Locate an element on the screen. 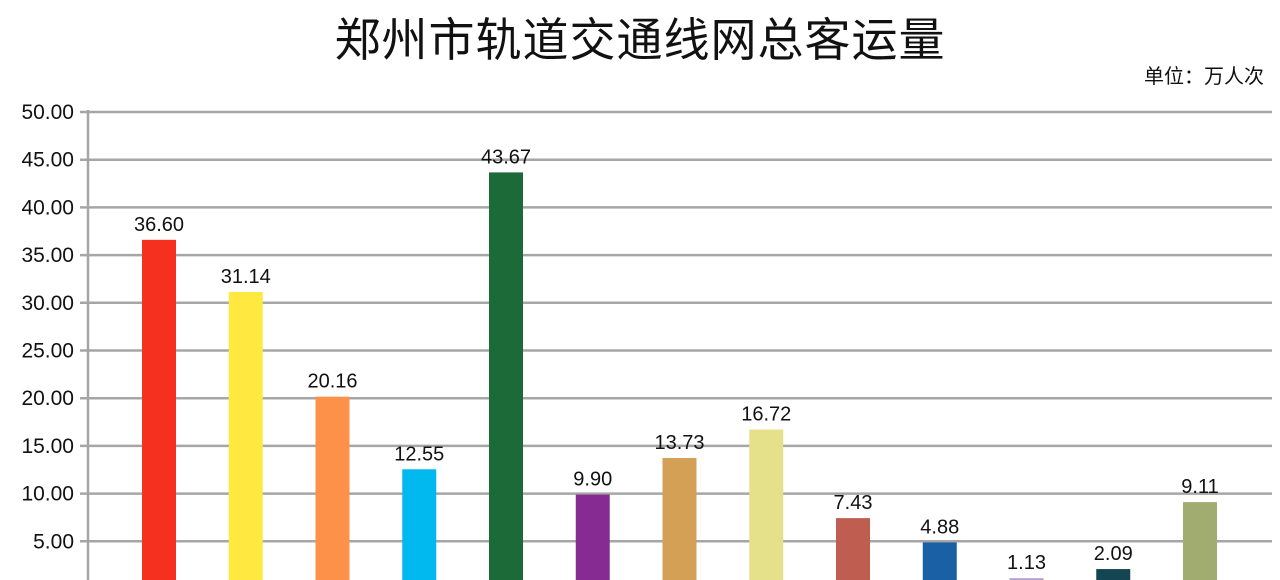 Image resolution: width=1280 pixels, height=580 pixels. y-tick-label: 5.00 is located at coordinates (53, 541).